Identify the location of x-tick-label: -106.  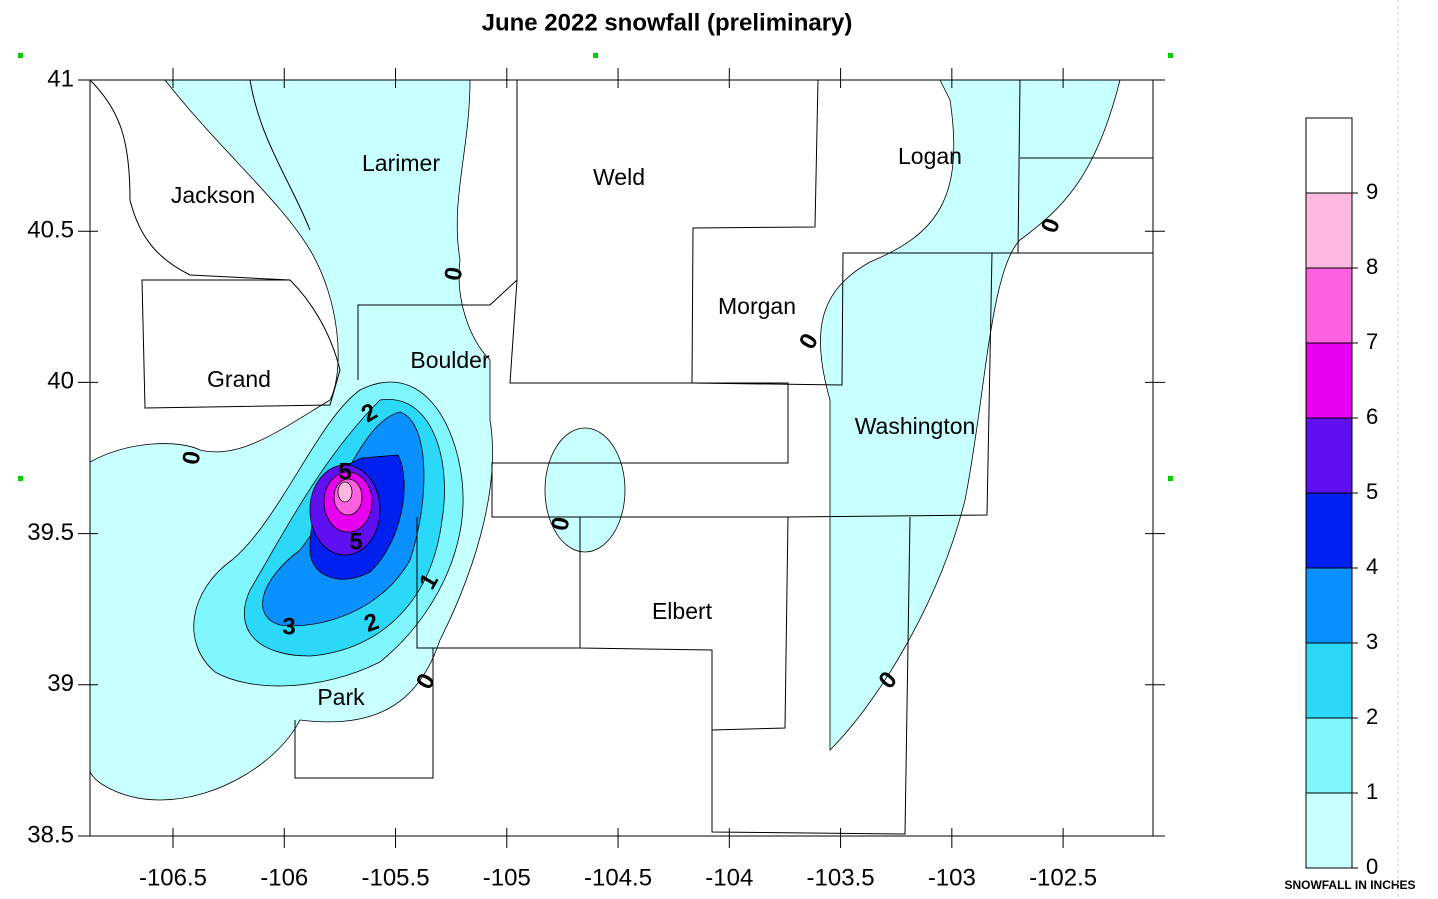
(284, 877).